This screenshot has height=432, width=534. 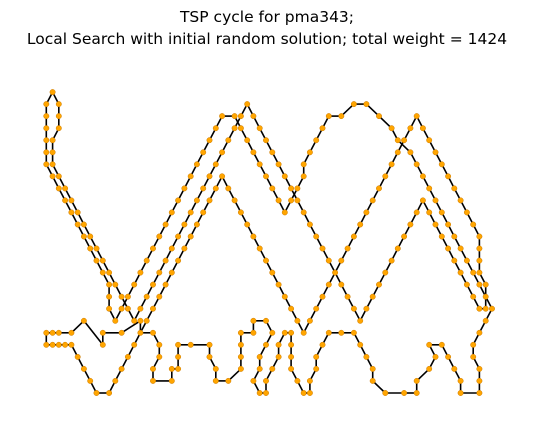 I want to click on chart-title-line-1: TSP cycle for pma343;, so click(x=266, y=17).